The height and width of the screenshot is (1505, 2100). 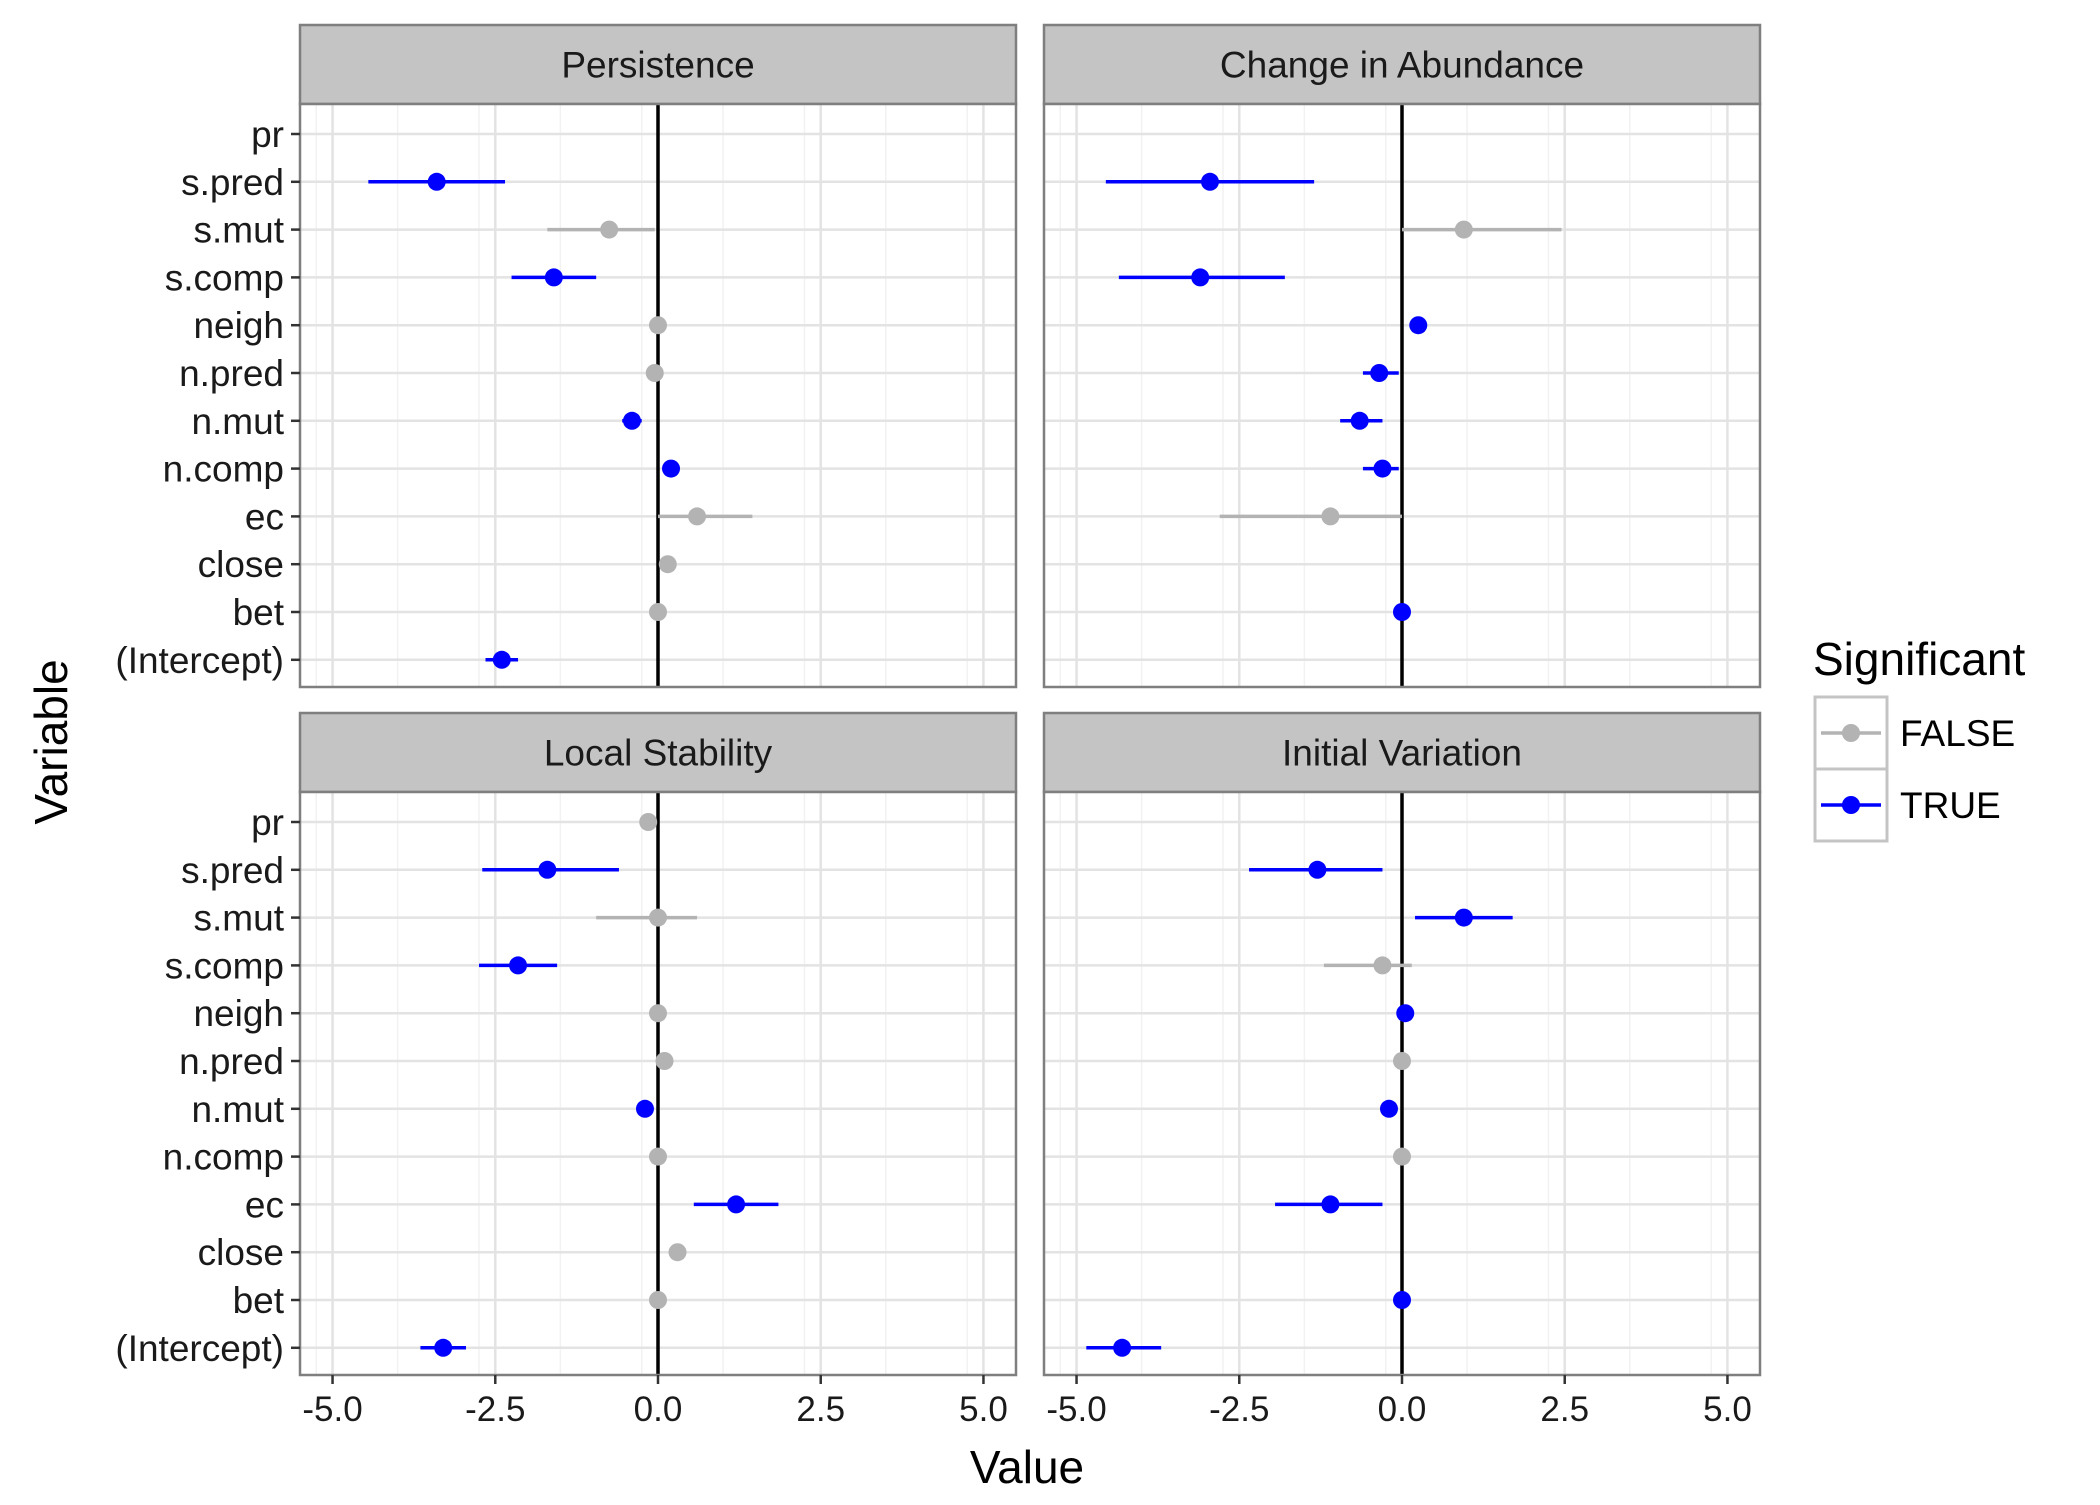 I want to click on legend: Significant FALSE TRUE, so click(x=1919, y=738).